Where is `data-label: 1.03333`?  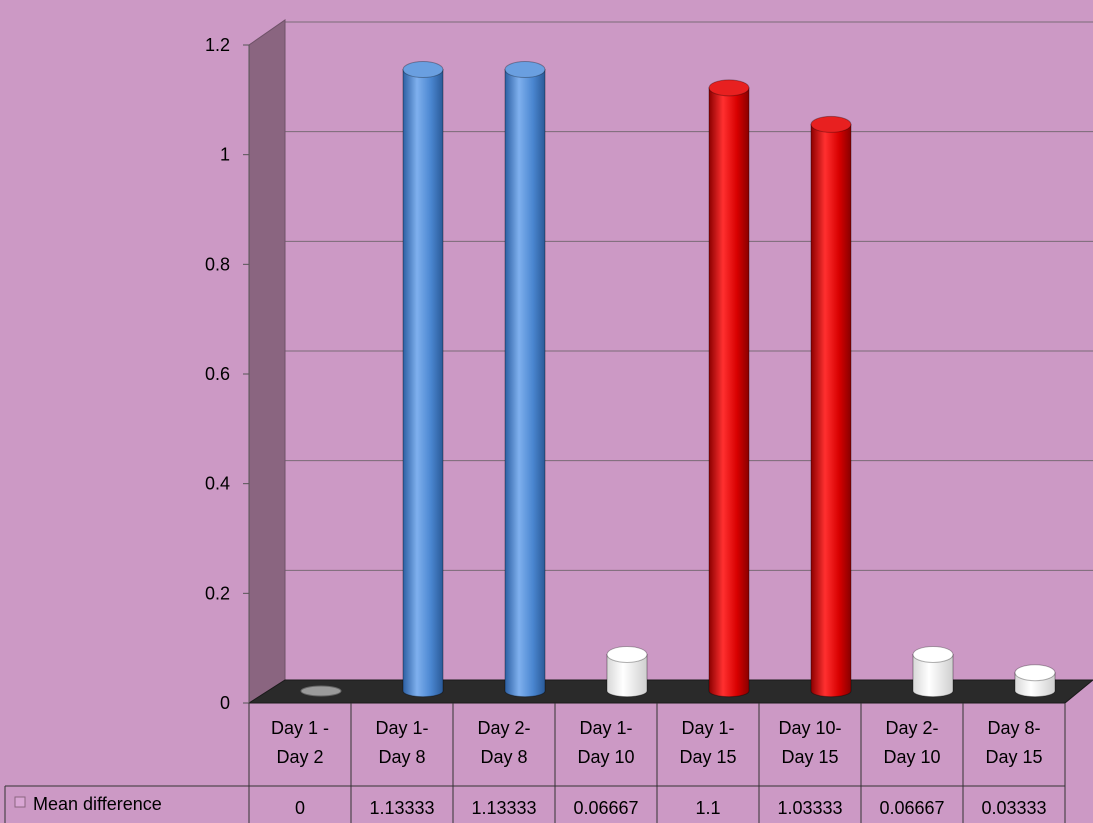 data-label: 1.03333 is located at coordinates (809, 808).